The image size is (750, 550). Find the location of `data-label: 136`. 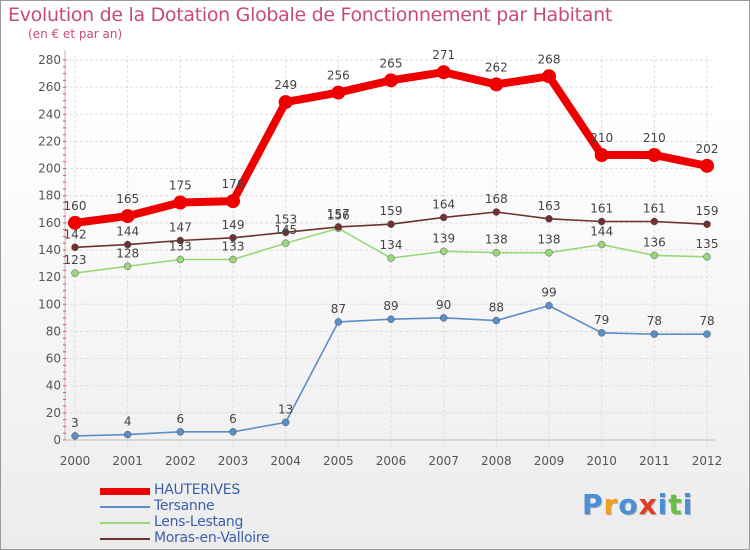

data-label: 136 is located at coordinates (654, 242).